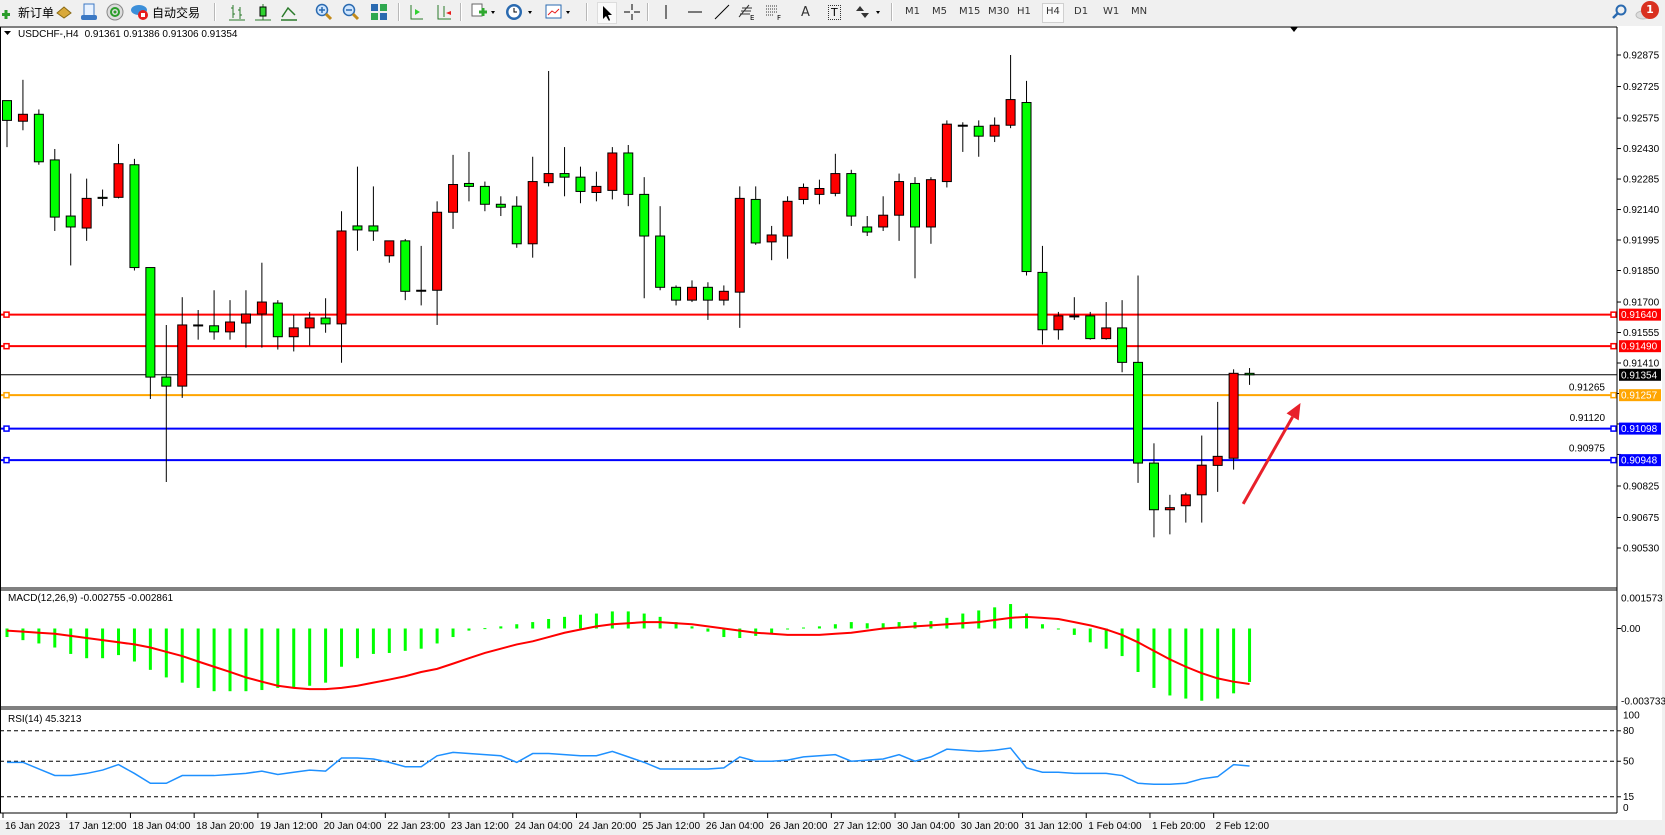 Image resolution: width=1665 pixels, height=835 pixels. I want to click on vertical-line-button, so click(666, 12).